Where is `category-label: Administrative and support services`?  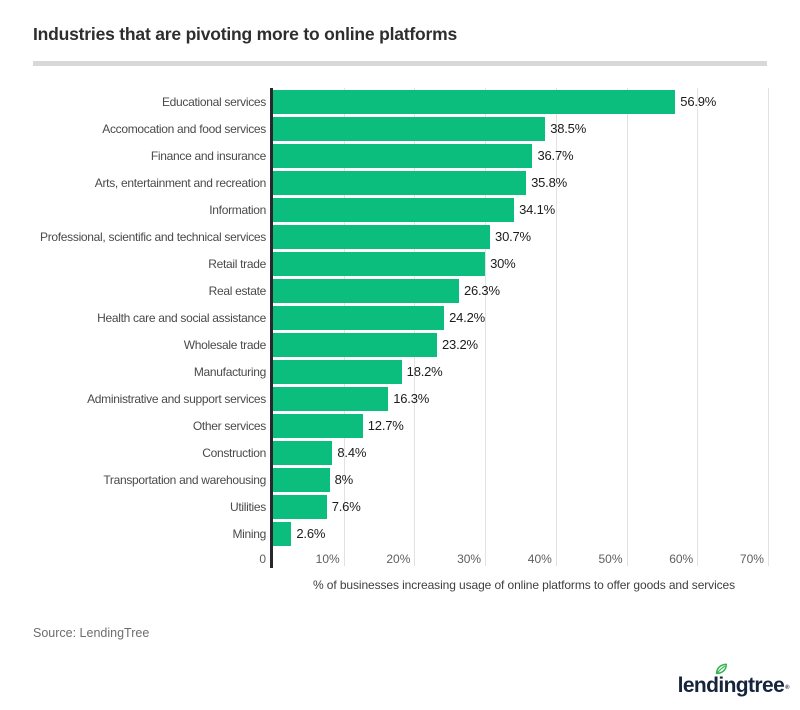 category-label: Administrative and support services is located at coordinates (153, 399).